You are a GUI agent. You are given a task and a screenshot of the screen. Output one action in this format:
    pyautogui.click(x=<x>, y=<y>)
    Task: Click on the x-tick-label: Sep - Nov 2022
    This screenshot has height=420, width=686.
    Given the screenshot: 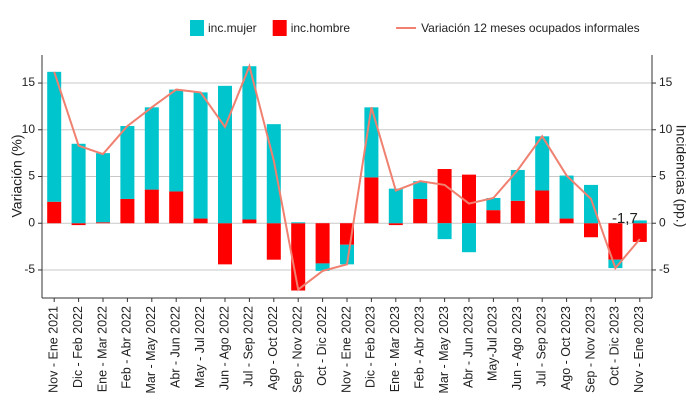 What is the action you would take?
    pyautogui.click(x=297, y=349)
    